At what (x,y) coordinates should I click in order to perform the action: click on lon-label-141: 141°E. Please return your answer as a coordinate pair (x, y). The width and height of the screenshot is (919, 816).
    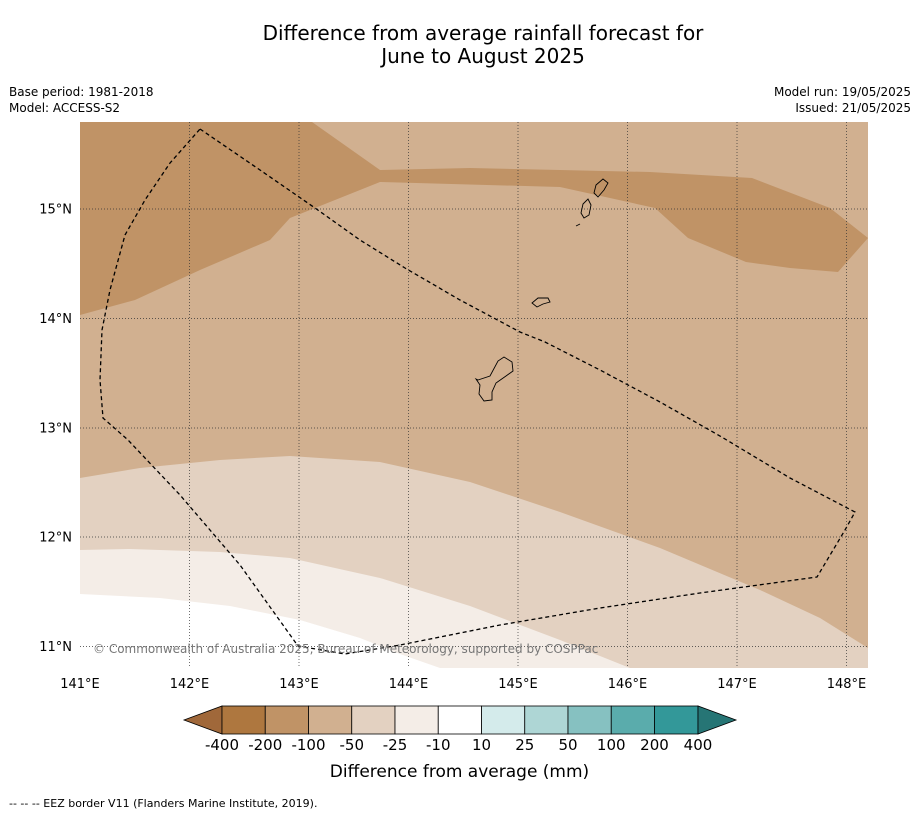
    Looking at the image, I should click on (80, 684).